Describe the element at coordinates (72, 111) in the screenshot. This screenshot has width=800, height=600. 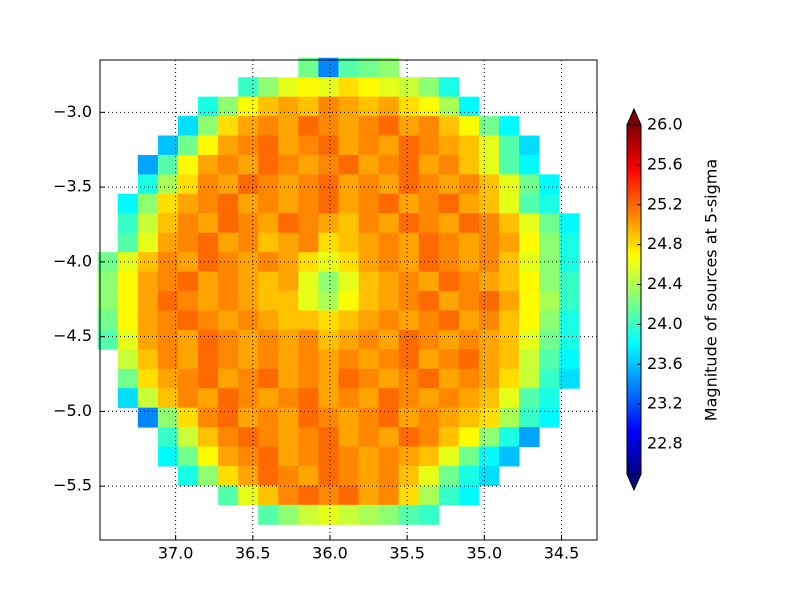
I see `y-tick-label: −3.0` at that location.